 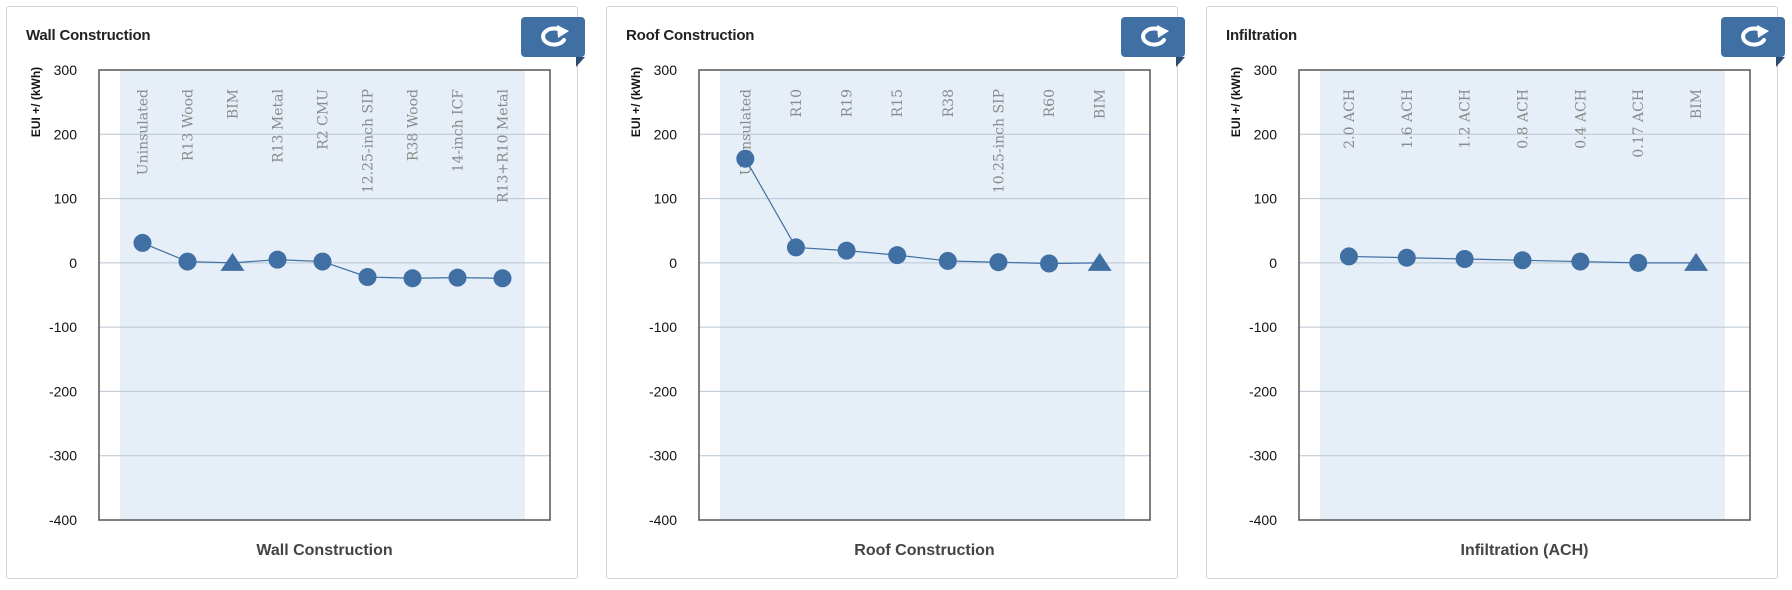 I want to click on x-axis-title: Roof Construction, so click(x=924, y=550).